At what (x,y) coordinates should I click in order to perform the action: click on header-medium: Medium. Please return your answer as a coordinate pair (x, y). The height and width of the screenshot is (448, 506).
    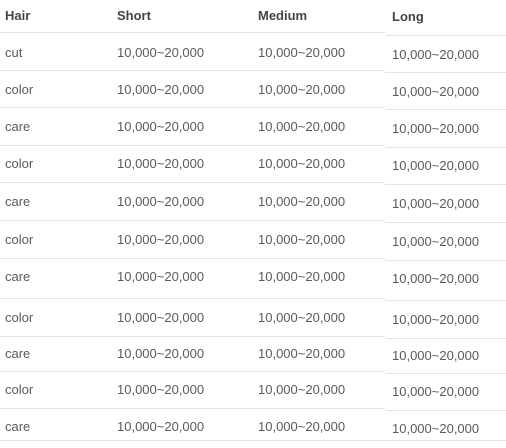
    Looking at the image, I should click on (283, 15).